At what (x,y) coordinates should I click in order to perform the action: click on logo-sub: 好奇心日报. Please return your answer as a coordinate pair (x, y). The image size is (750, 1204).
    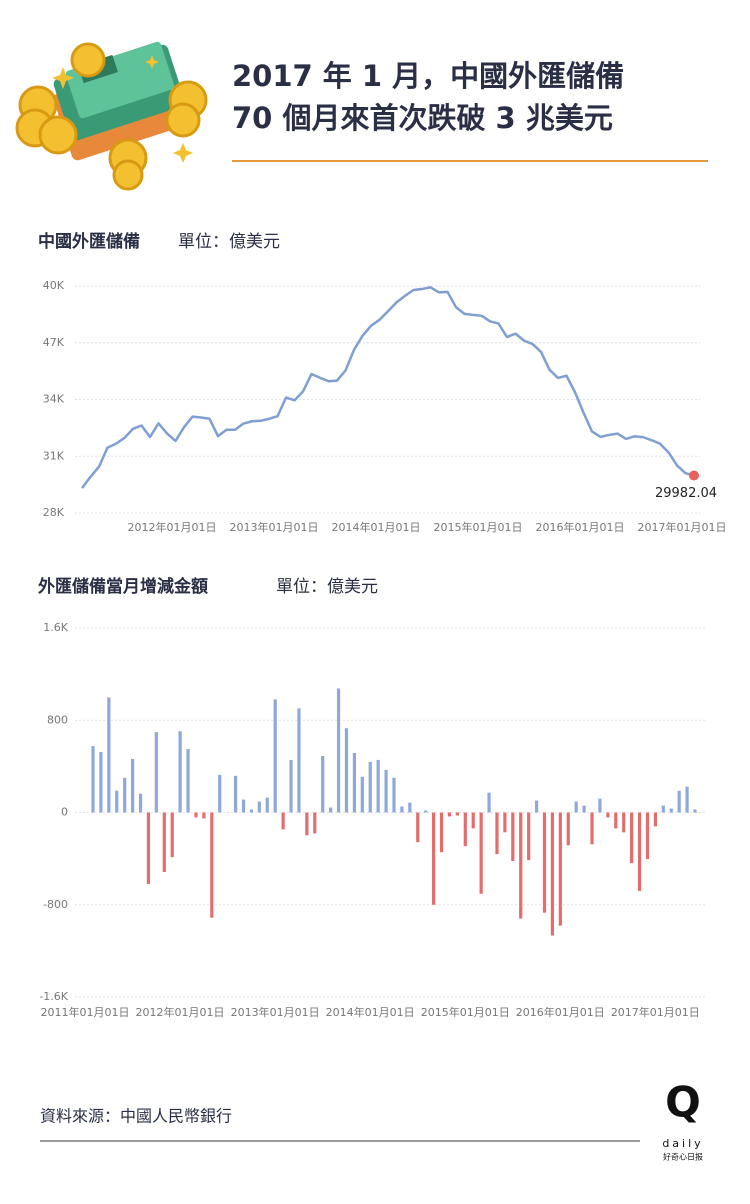
    Looking at the image, I should click on (683, 1157).